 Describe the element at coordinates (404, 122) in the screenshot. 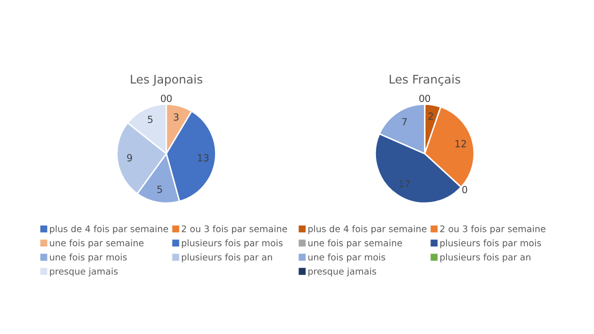

I see `data-label: 7` at that location.